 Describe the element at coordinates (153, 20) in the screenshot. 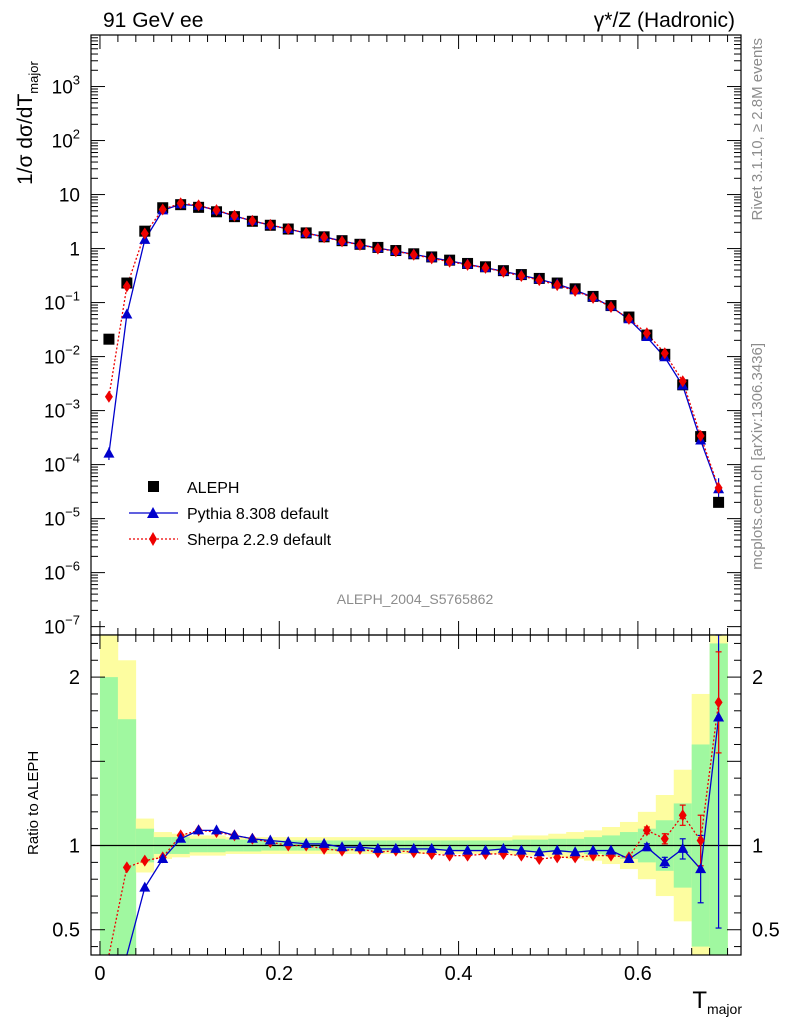

I see `header-left: 91 GeV ee` at that location.